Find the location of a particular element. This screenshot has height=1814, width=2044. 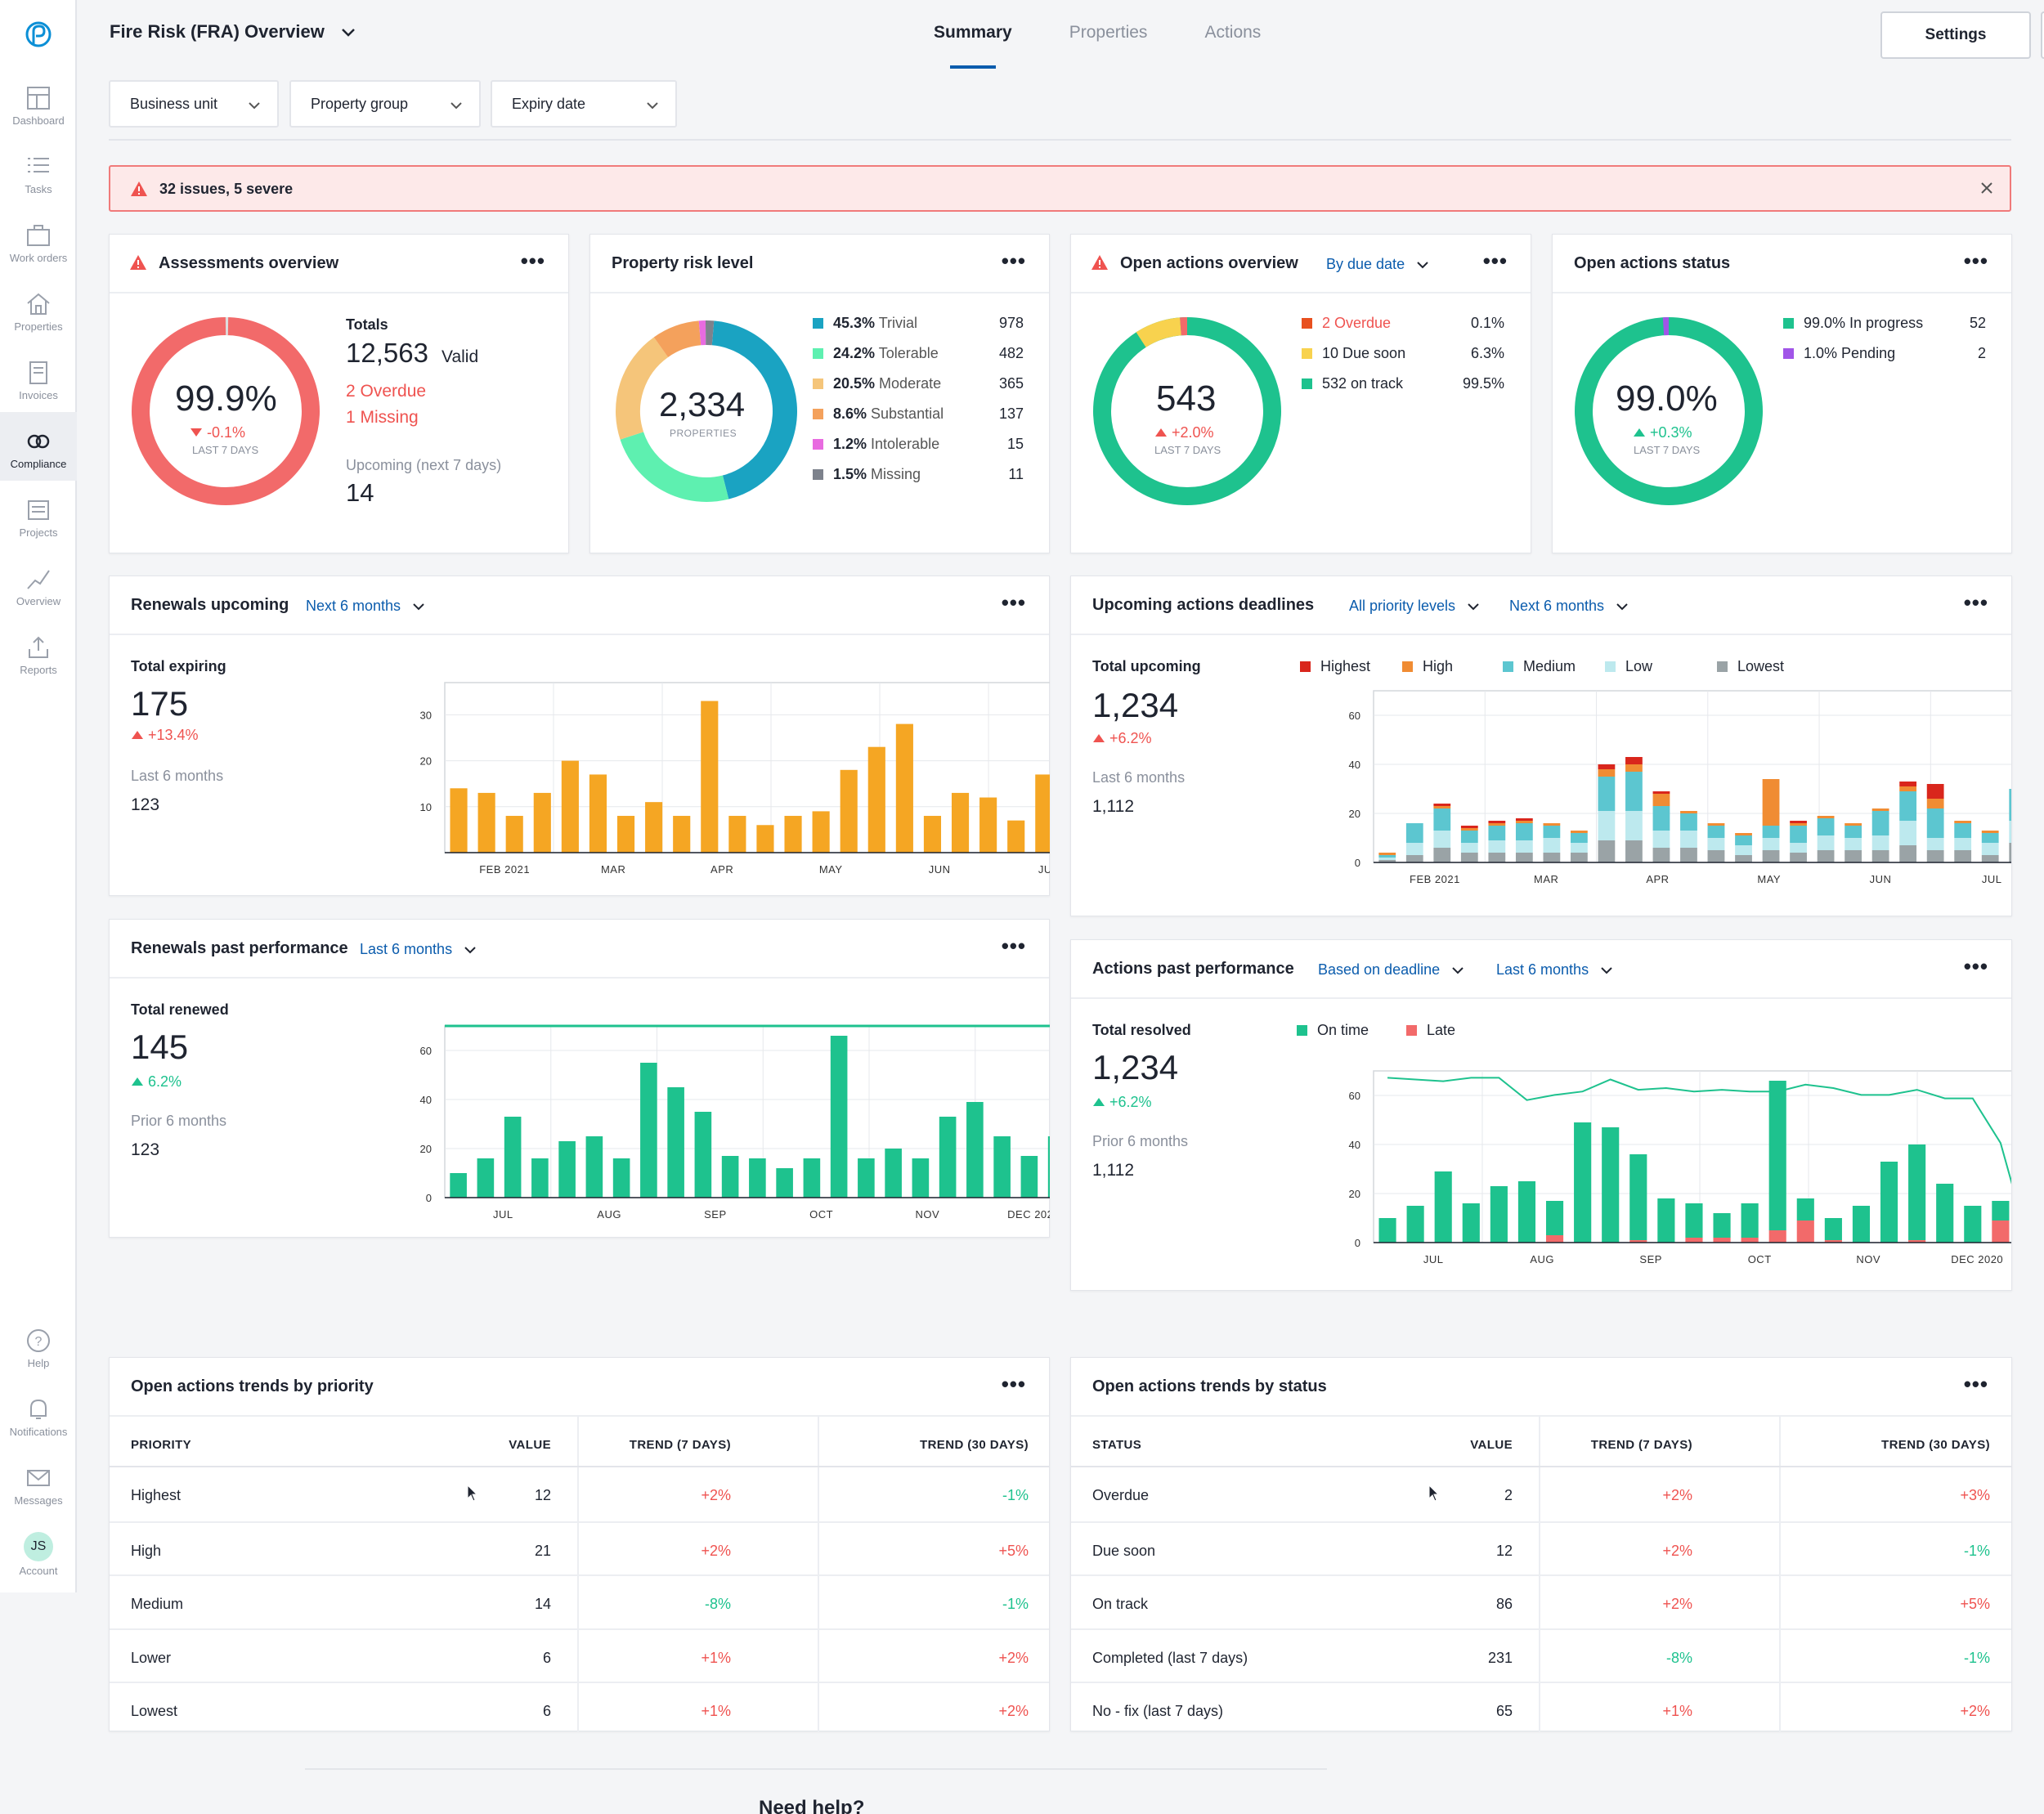

sidebar-item-work-orders: Work orders is located at coordinates (38, 248).